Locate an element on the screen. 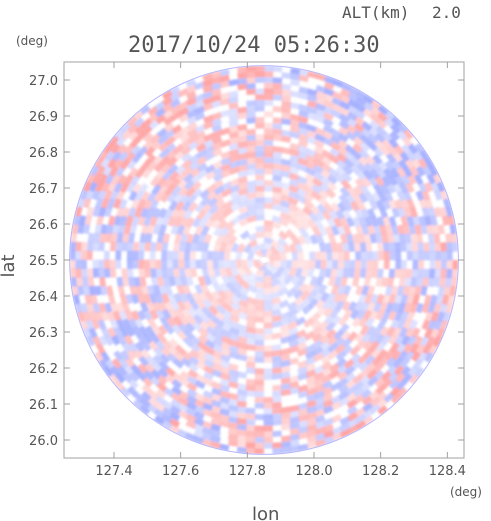 Image resolution: width=491 pixels, height=521 pixels. y-tick-label: 26.2 is located at coordinates (43, 369).